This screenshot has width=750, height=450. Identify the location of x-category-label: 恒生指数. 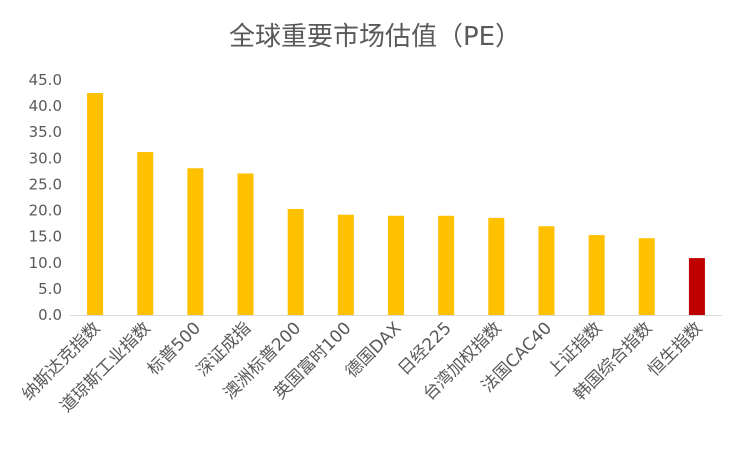
(675, 349).